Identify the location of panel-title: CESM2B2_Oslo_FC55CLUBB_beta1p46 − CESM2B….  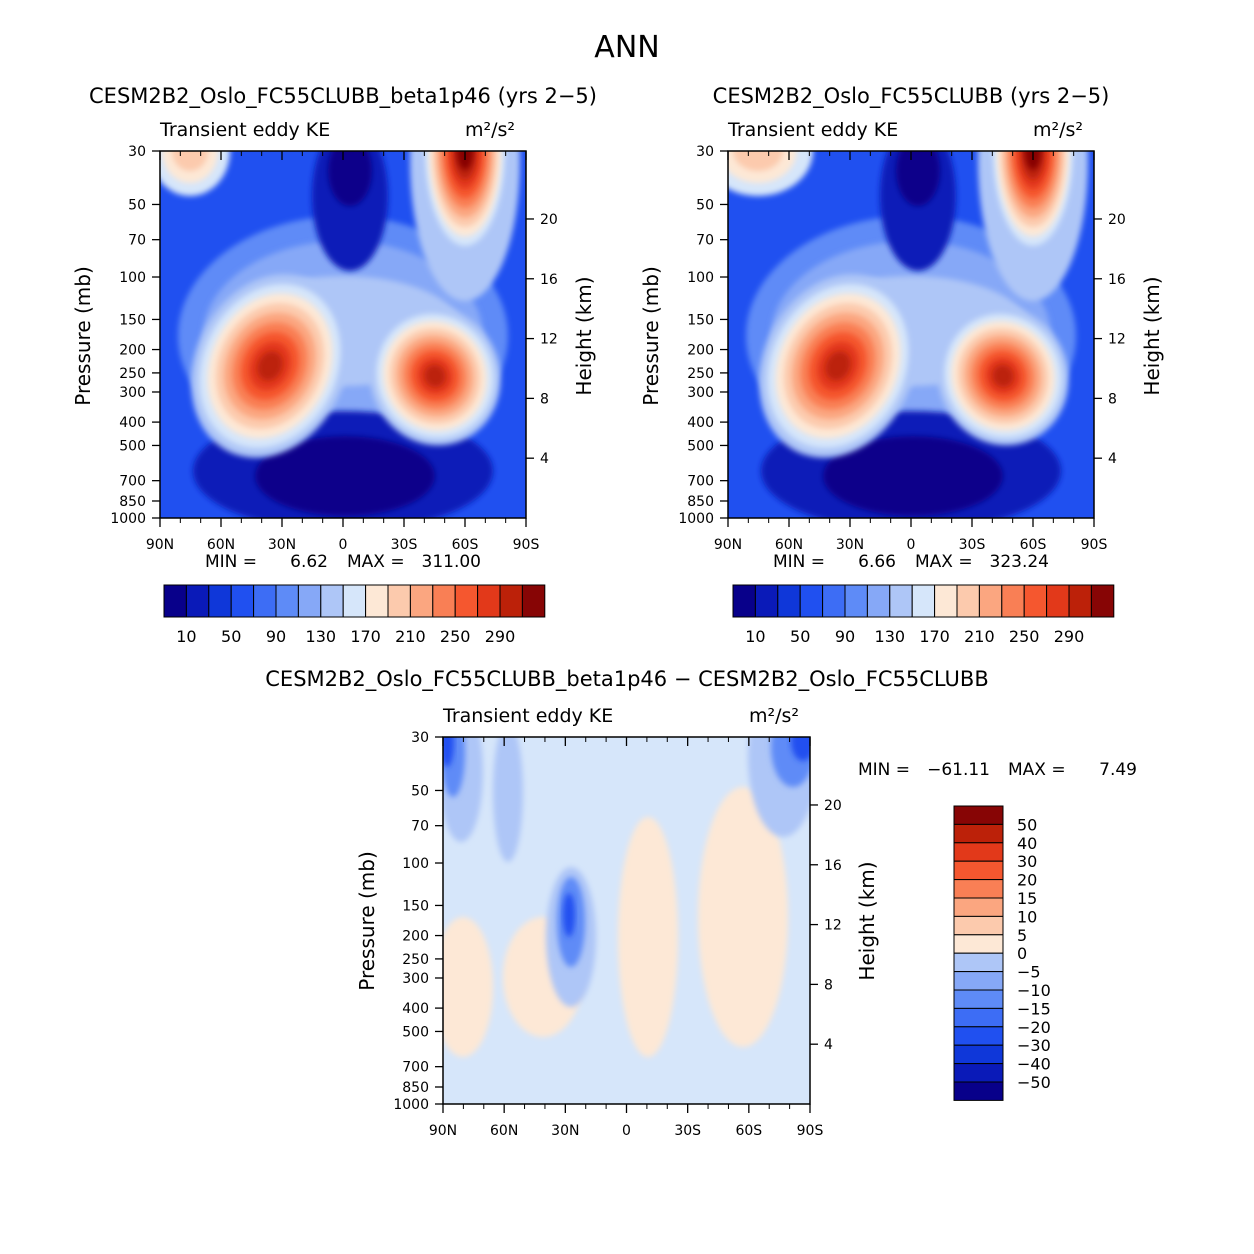
(626, 679).